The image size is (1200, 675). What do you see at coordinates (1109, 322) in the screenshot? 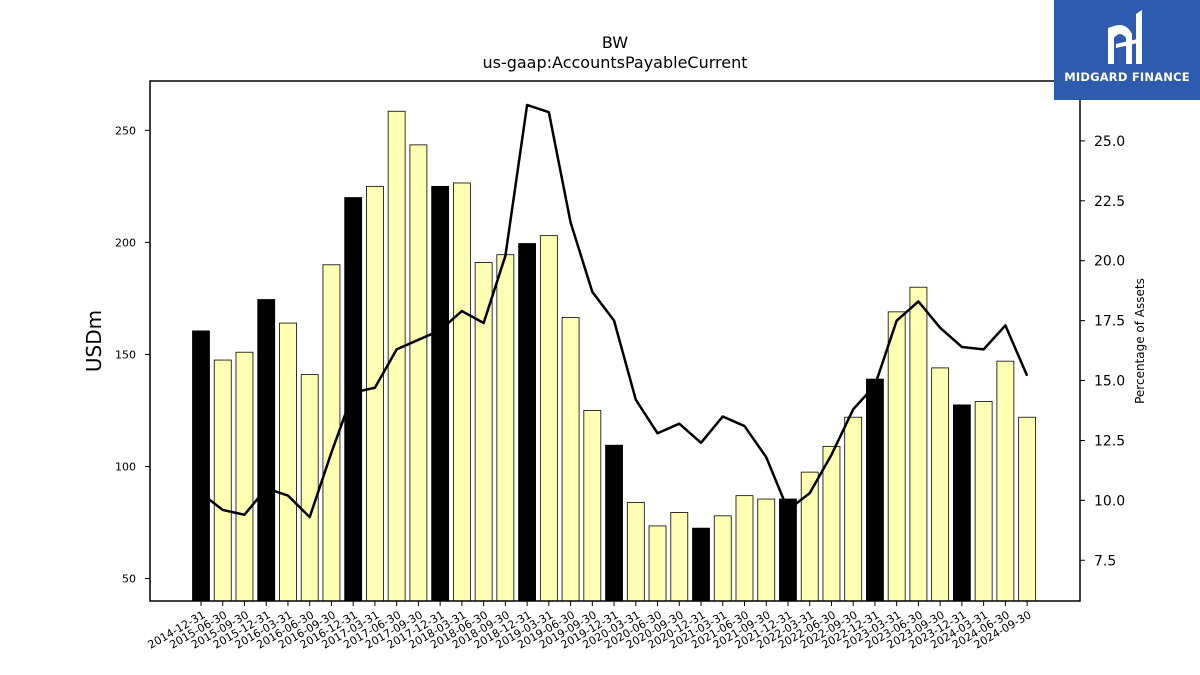
I see `y2-tick-label: 17.5` at bounding box center [1109, 322].